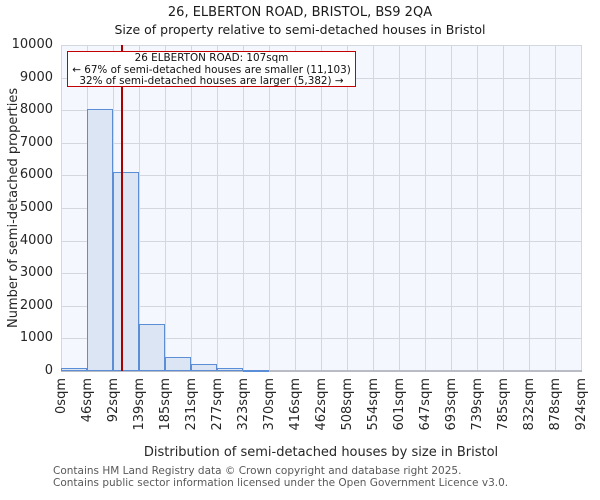 The height and width of the screenshot is (500, 600). I want to click on subject-size-marker-line, so click(122, 208).